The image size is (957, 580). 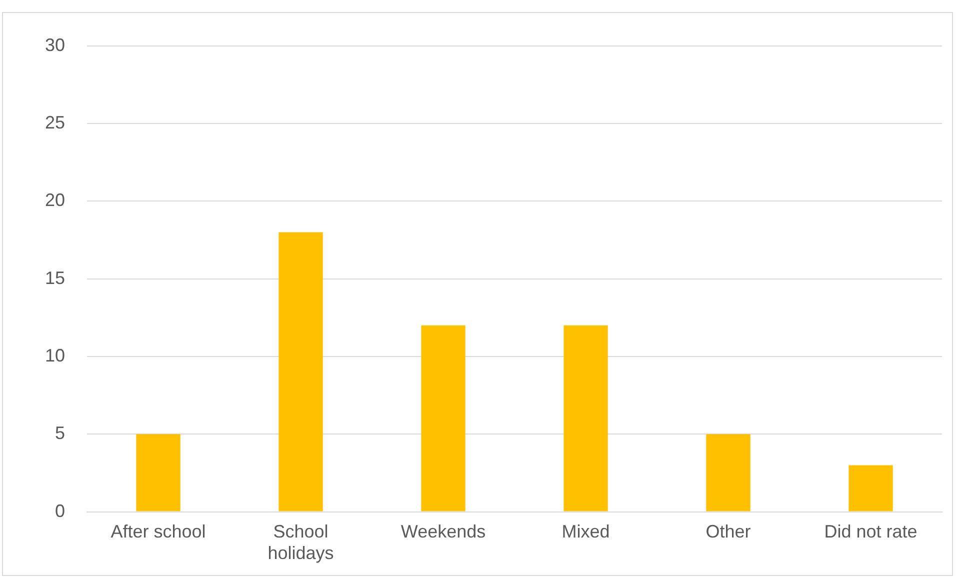 I want to click on y-tick-label: 30, so click(x=55, y=44).